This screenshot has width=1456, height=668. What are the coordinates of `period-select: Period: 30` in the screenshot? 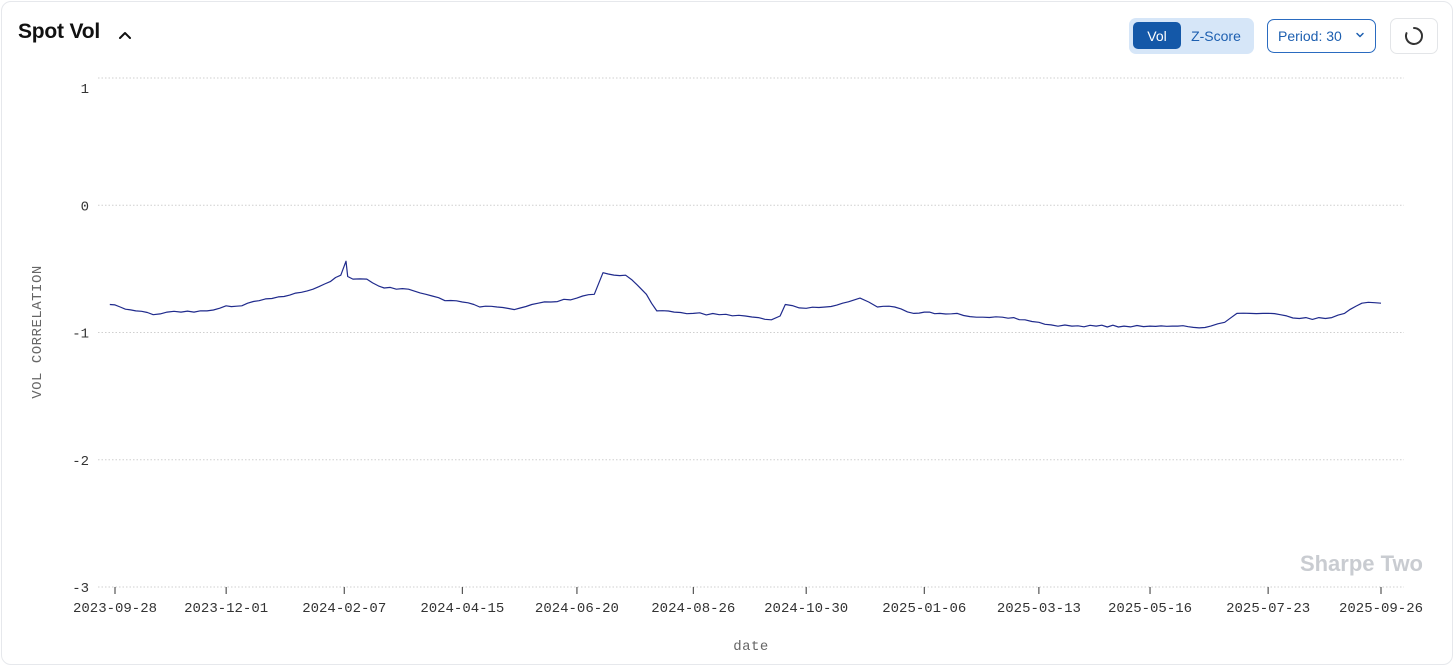 It's located at (1321, 36).